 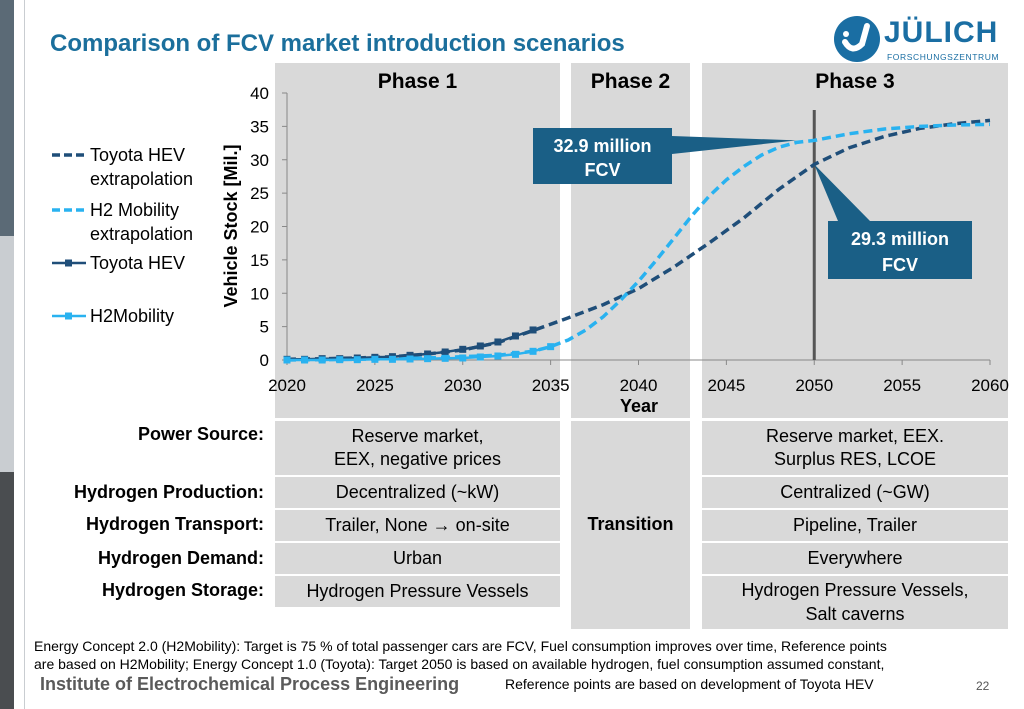 What do you see at coordinates (630, 525) in the screenshot?
I see `cell-phase2-transition: Transition` at bounding box center [630, 525].